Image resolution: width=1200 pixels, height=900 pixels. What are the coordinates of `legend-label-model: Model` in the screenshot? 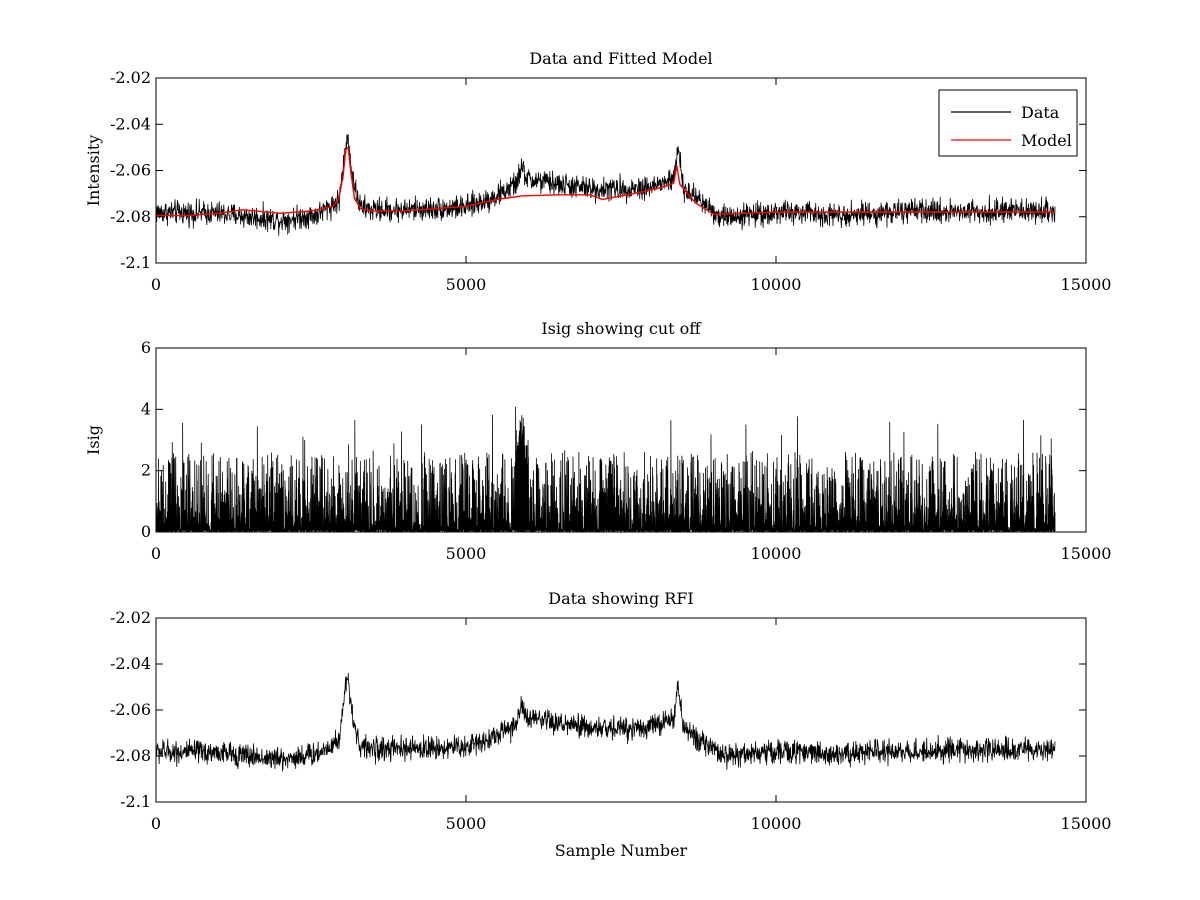 It's located at (1046, 140).